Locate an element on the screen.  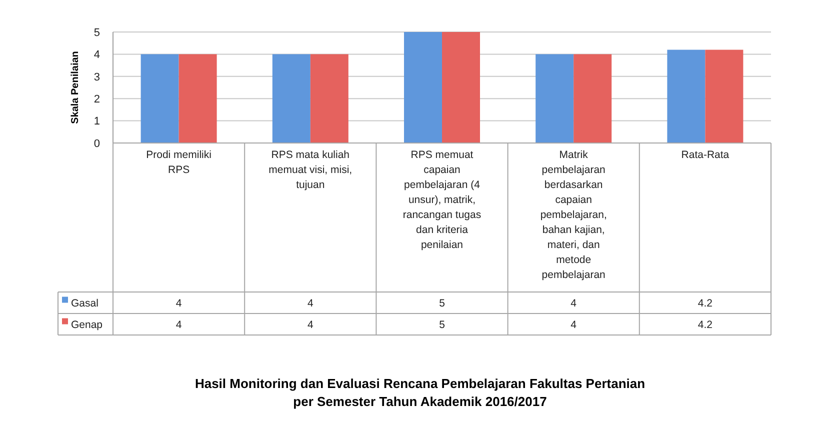
legend-label: Gasal is located at coordinates (84, 303).